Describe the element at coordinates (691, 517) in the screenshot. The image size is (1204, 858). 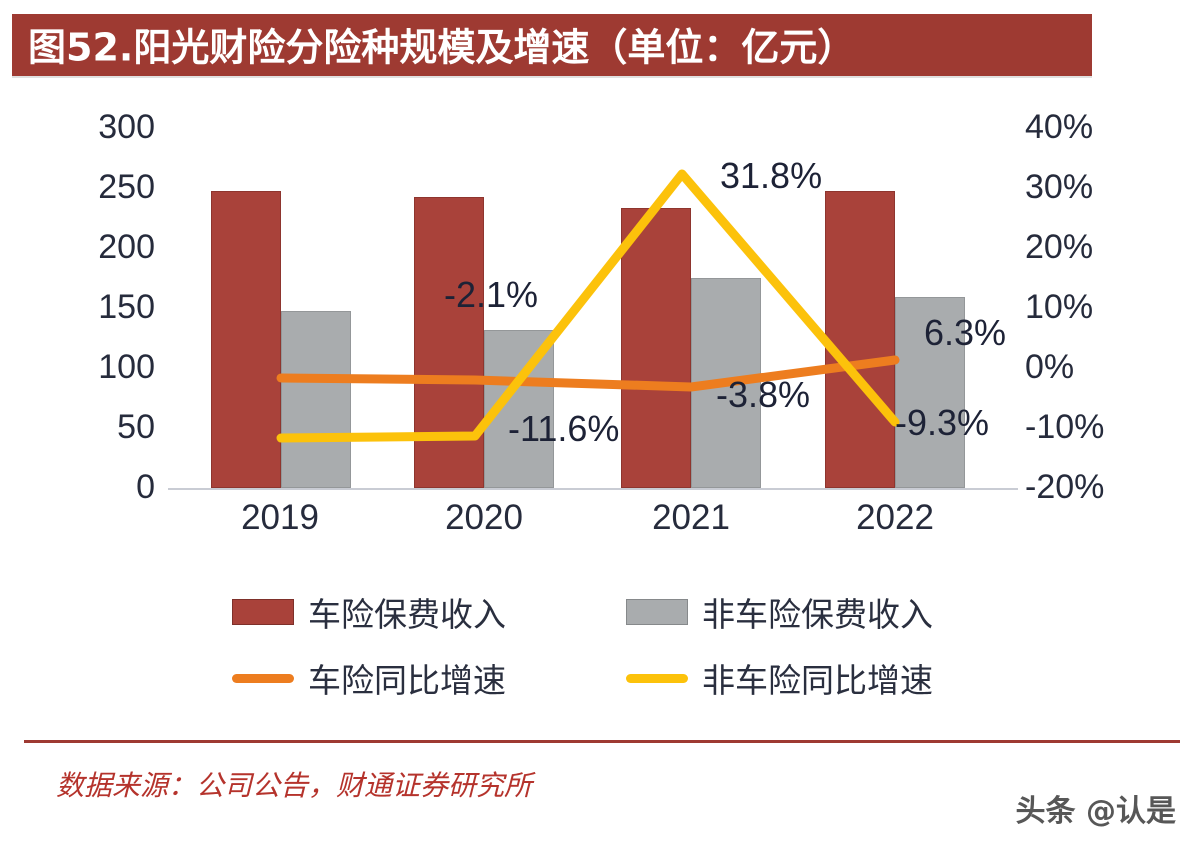
I see `x-label-2021: 2021` at that location.